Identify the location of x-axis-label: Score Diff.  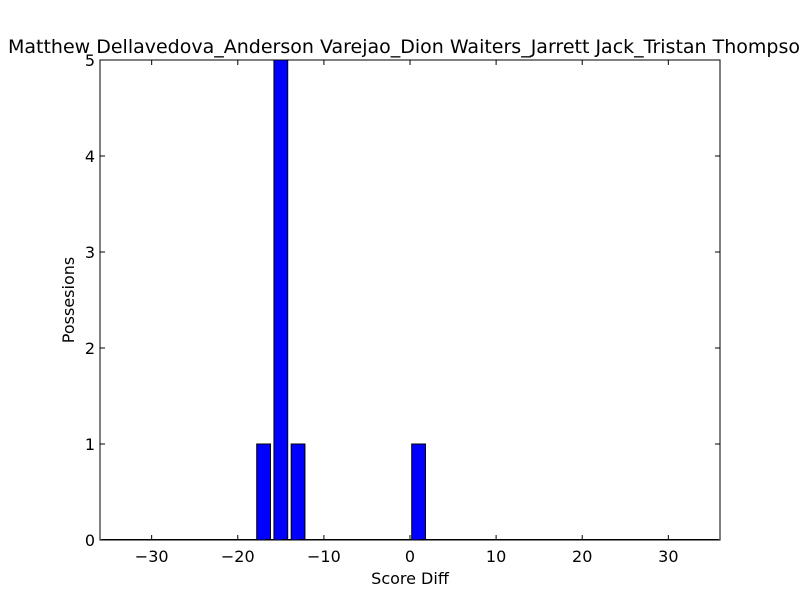
(410, 578).